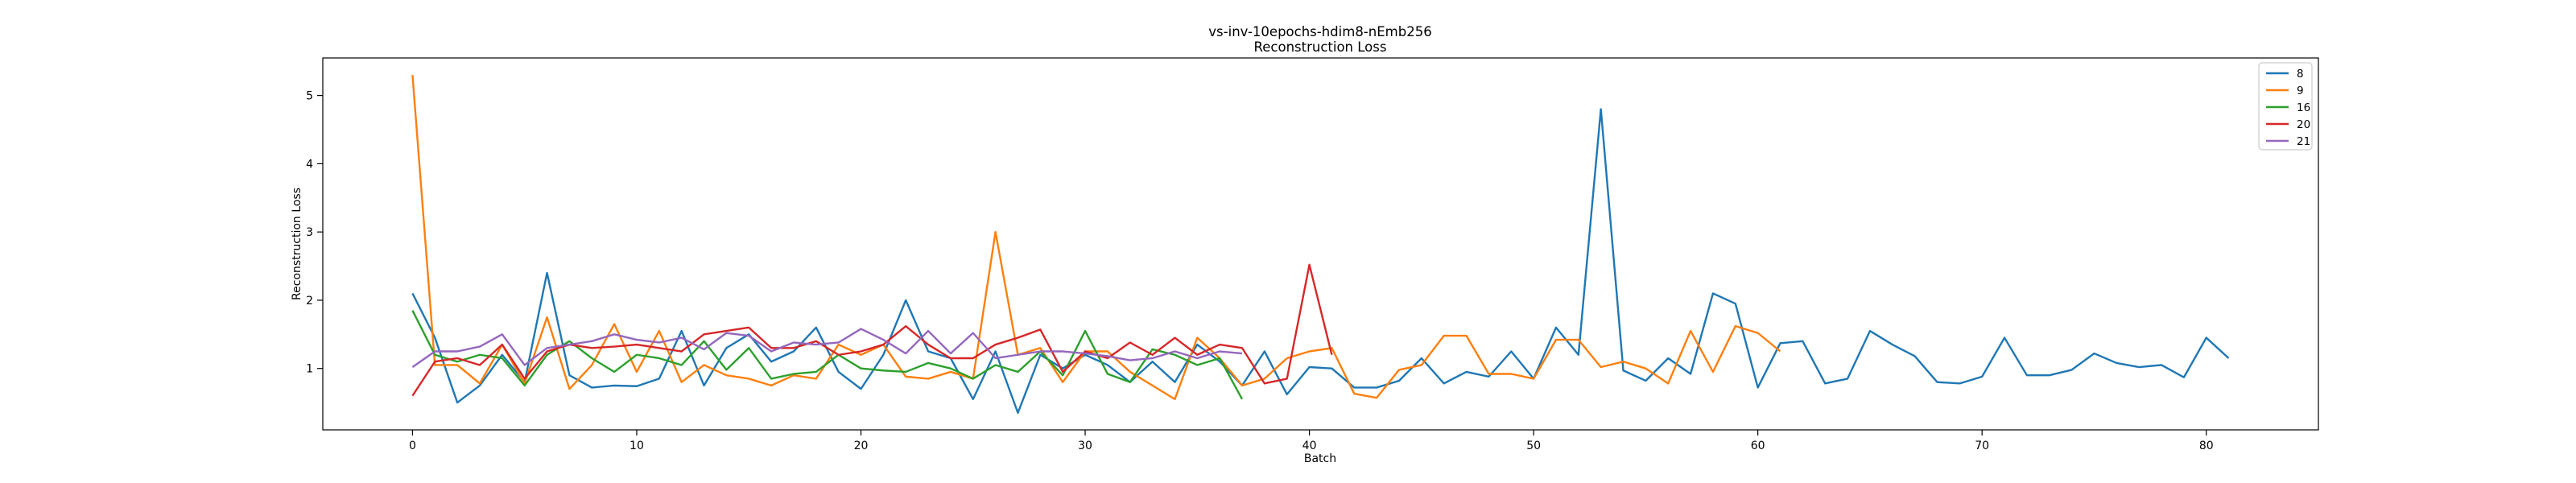  What do you see at coordinates (861, 446) in the screenshot?
I see `x-tick-label: 20` at bounding box center [861, 446].